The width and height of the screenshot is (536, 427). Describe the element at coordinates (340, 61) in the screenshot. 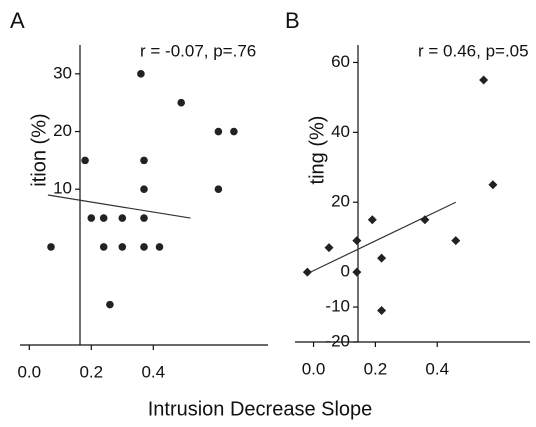

I see `y-tick-label: 60` at that location.